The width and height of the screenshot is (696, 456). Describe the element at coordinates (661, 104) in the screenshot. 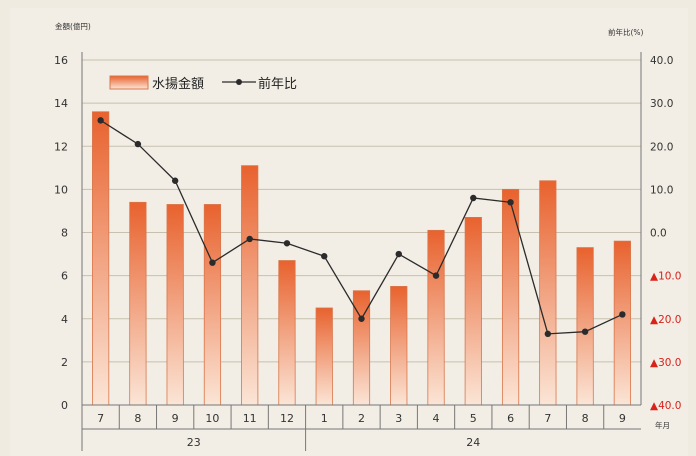

I see `right-tick-label: 30.0` at that location.